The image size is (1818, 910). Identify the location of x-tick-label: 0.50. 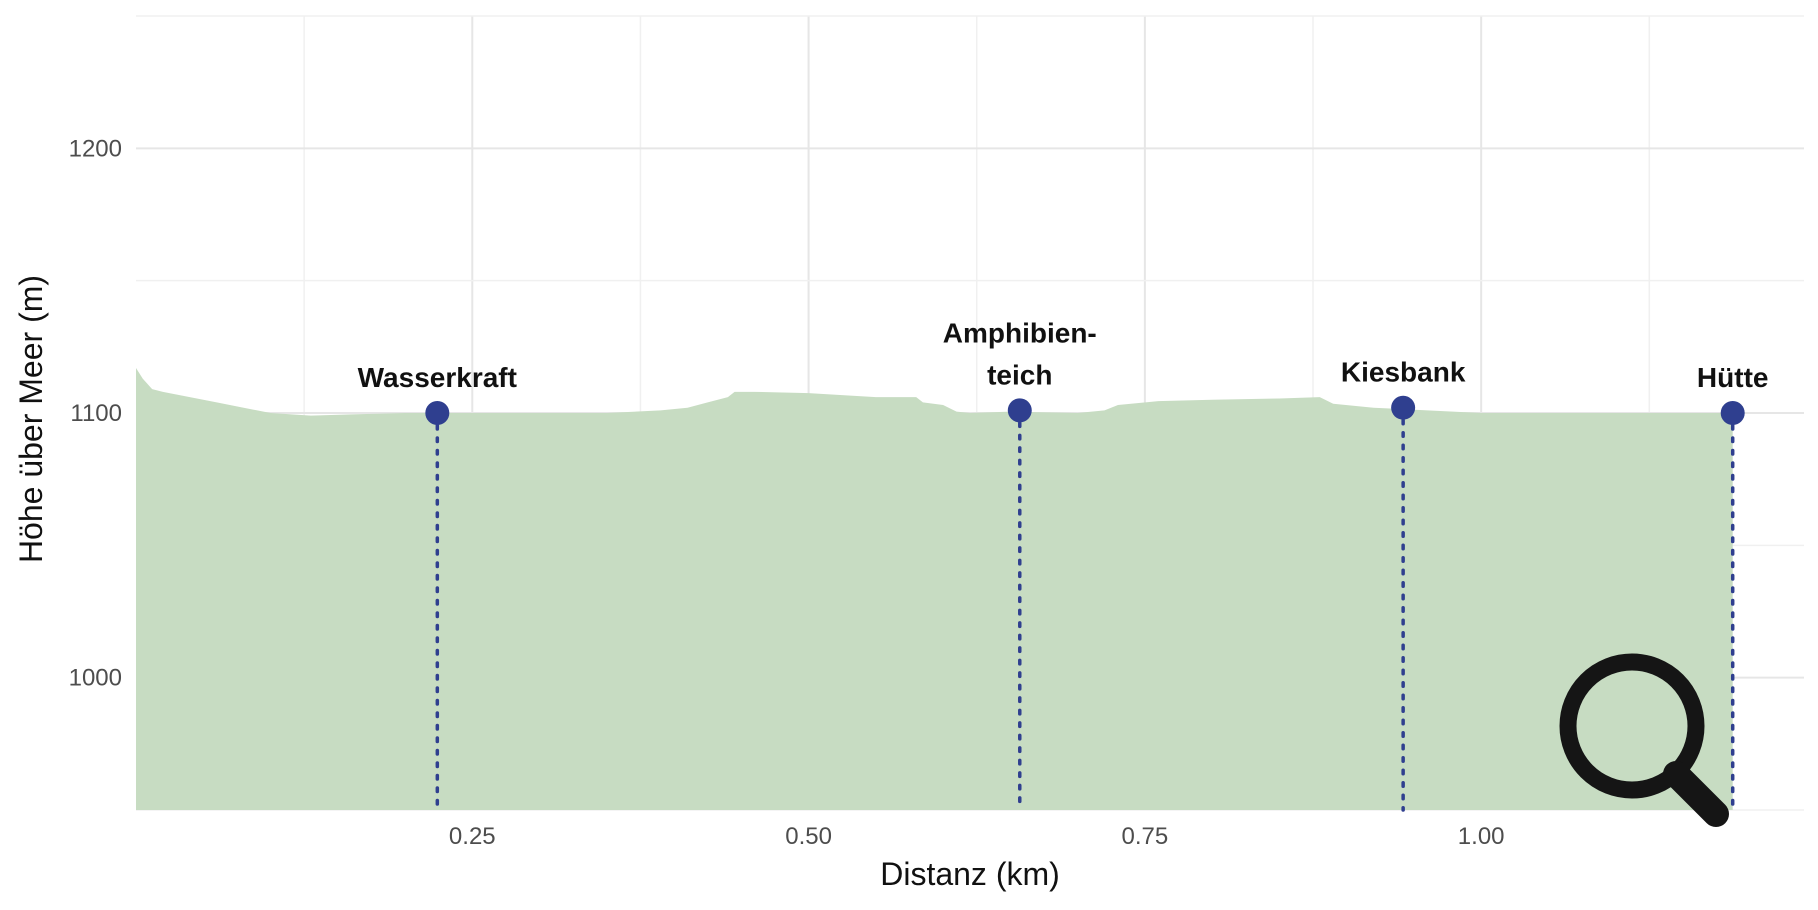
(808, 836).